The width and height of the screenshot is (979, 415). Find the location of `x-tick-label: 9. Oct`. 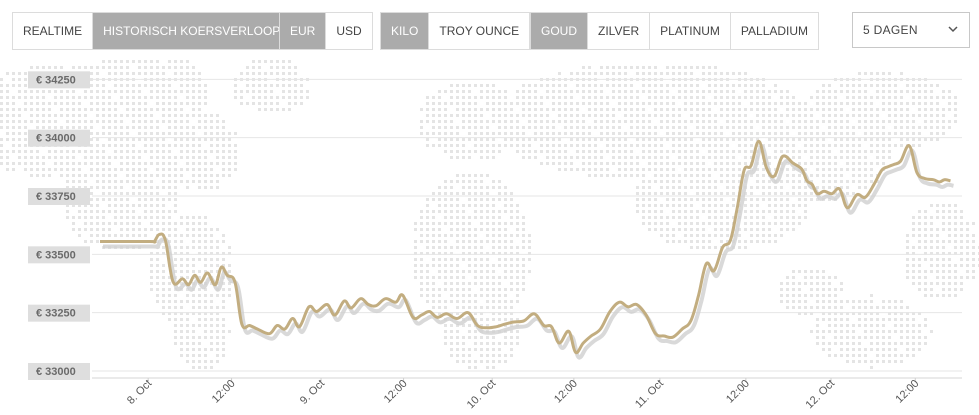

x-tick-label: 9. Oct is located at coordinates (312, 392).